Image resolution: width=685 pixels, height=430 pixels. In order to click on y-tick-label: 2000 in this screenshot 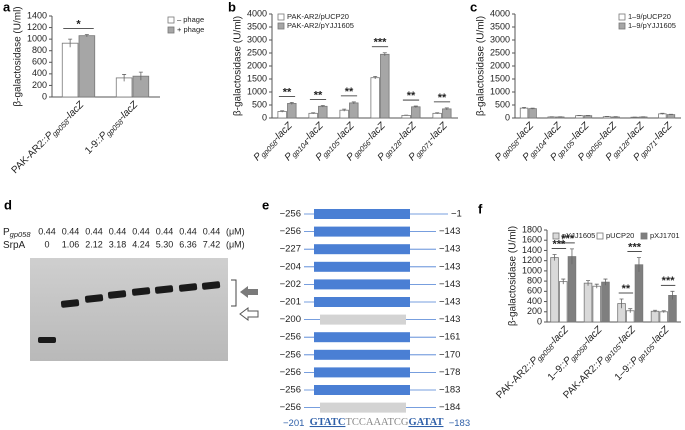, I will do `click(500, 65)`.